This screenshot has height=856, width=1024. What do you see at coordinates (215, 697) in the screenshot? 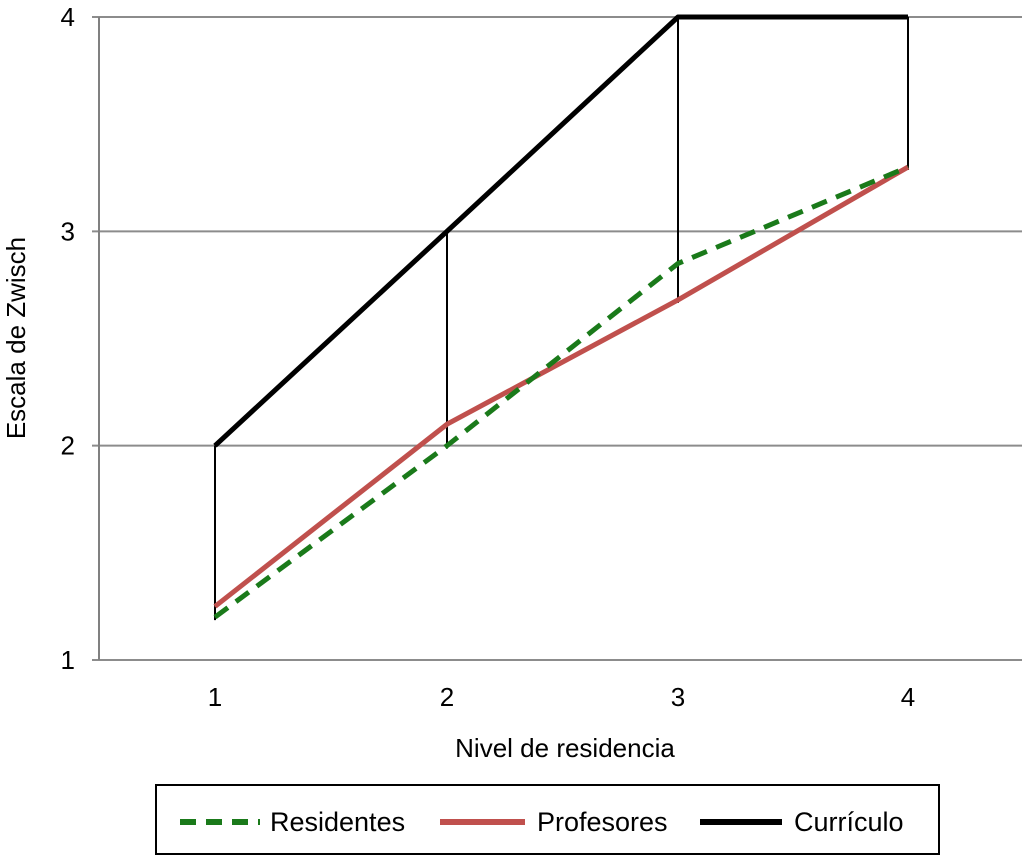
I see `x-tick-label: 1` at bounding box center [215, 697].